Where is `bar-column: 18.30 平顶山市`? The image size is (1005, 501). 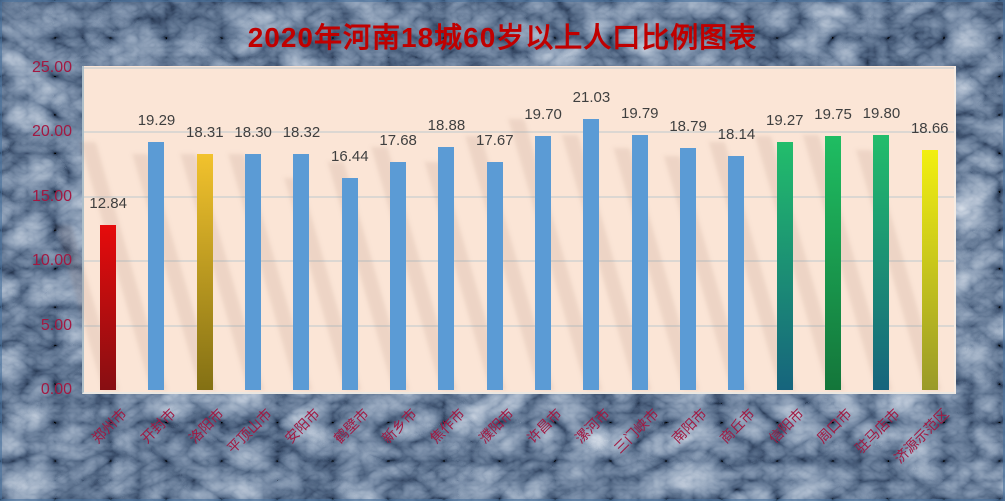
bar-column: 18.30 平顶山市 is located at coordinates (228, 261).